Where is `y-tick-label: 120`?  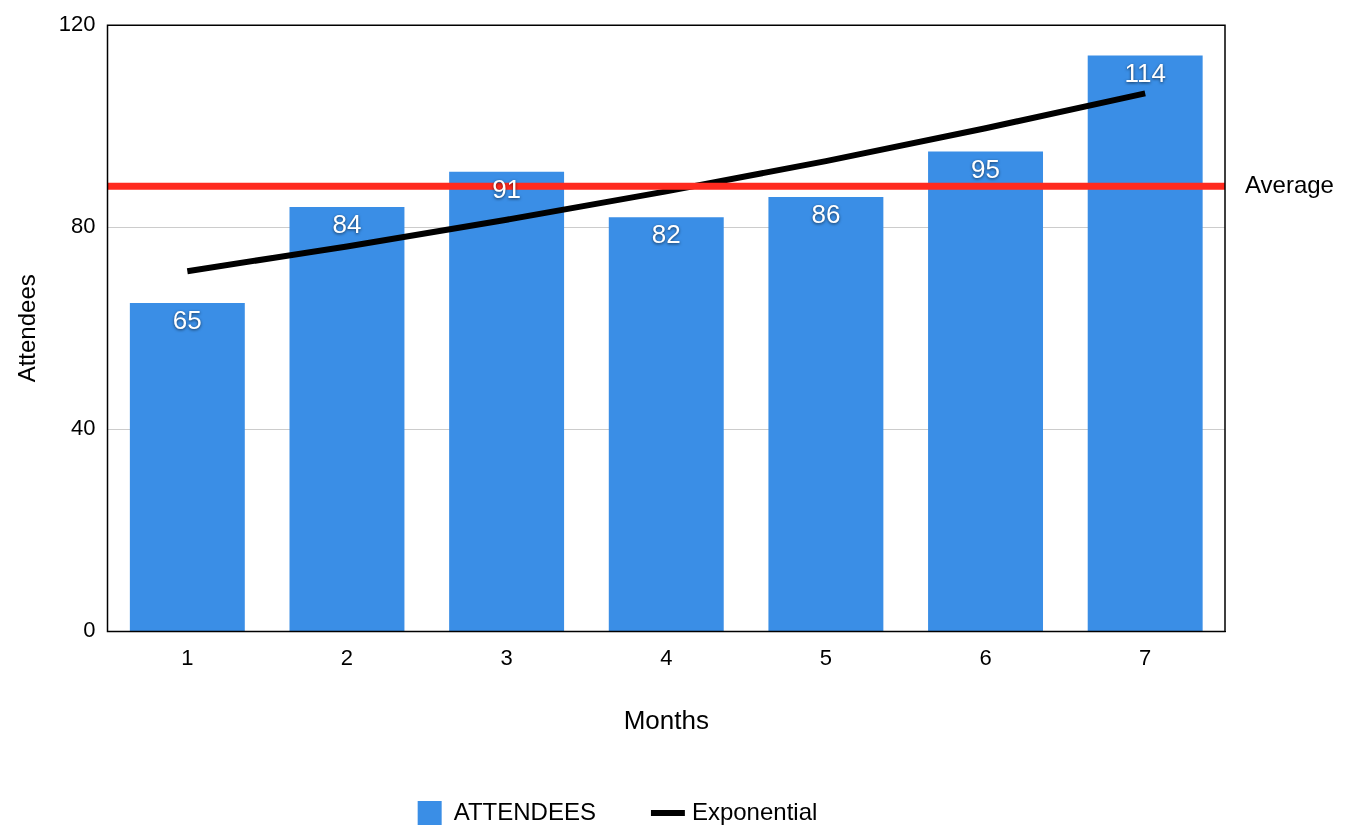
y-tick-label: 120 is located at coordinates (77, 24).